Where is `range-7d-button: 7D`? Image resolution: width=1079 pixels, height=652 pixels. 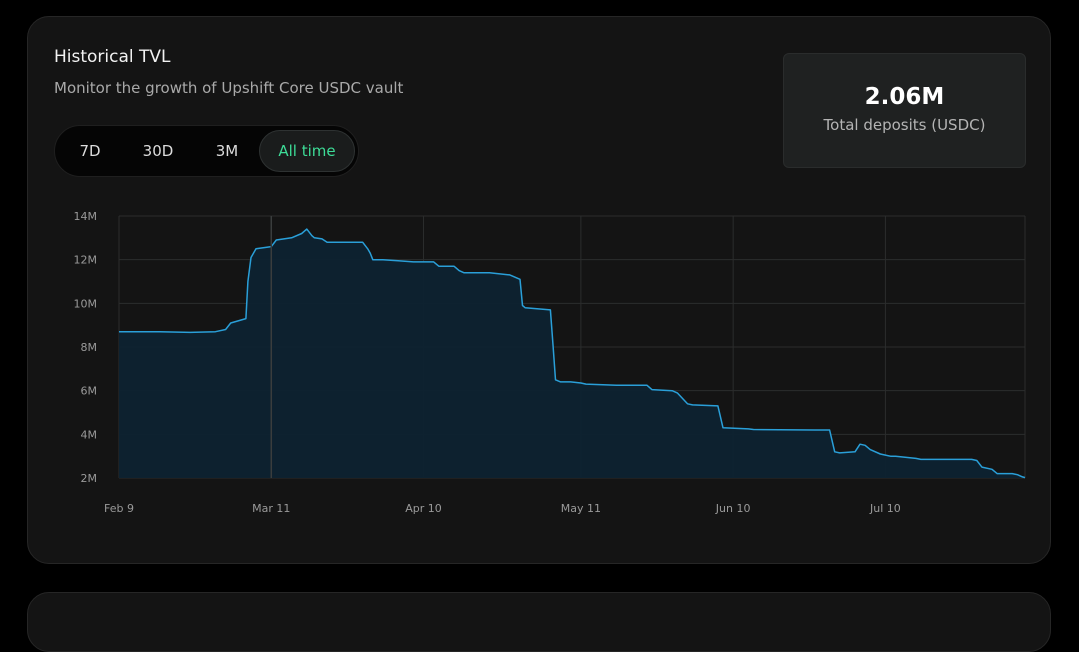 range-7d-button: 7D is located at coordinates (90, 151).